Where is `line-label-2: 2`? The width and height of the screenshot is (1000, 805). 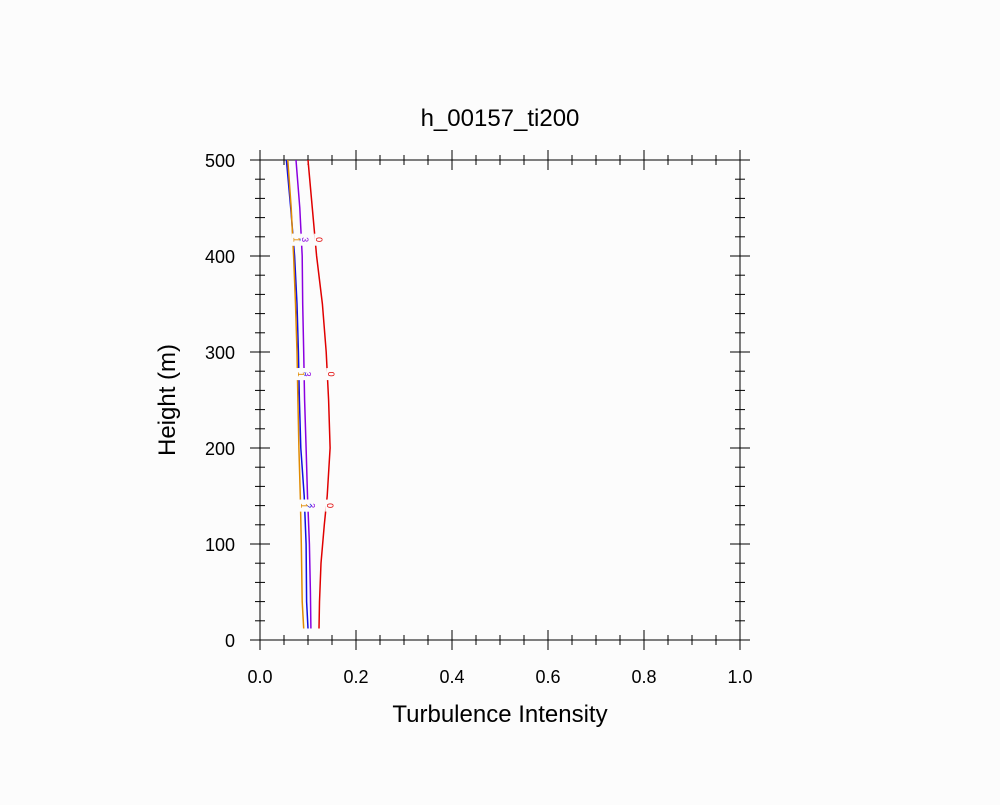 line-label-2: 2 is located at coordinates (308, 505).